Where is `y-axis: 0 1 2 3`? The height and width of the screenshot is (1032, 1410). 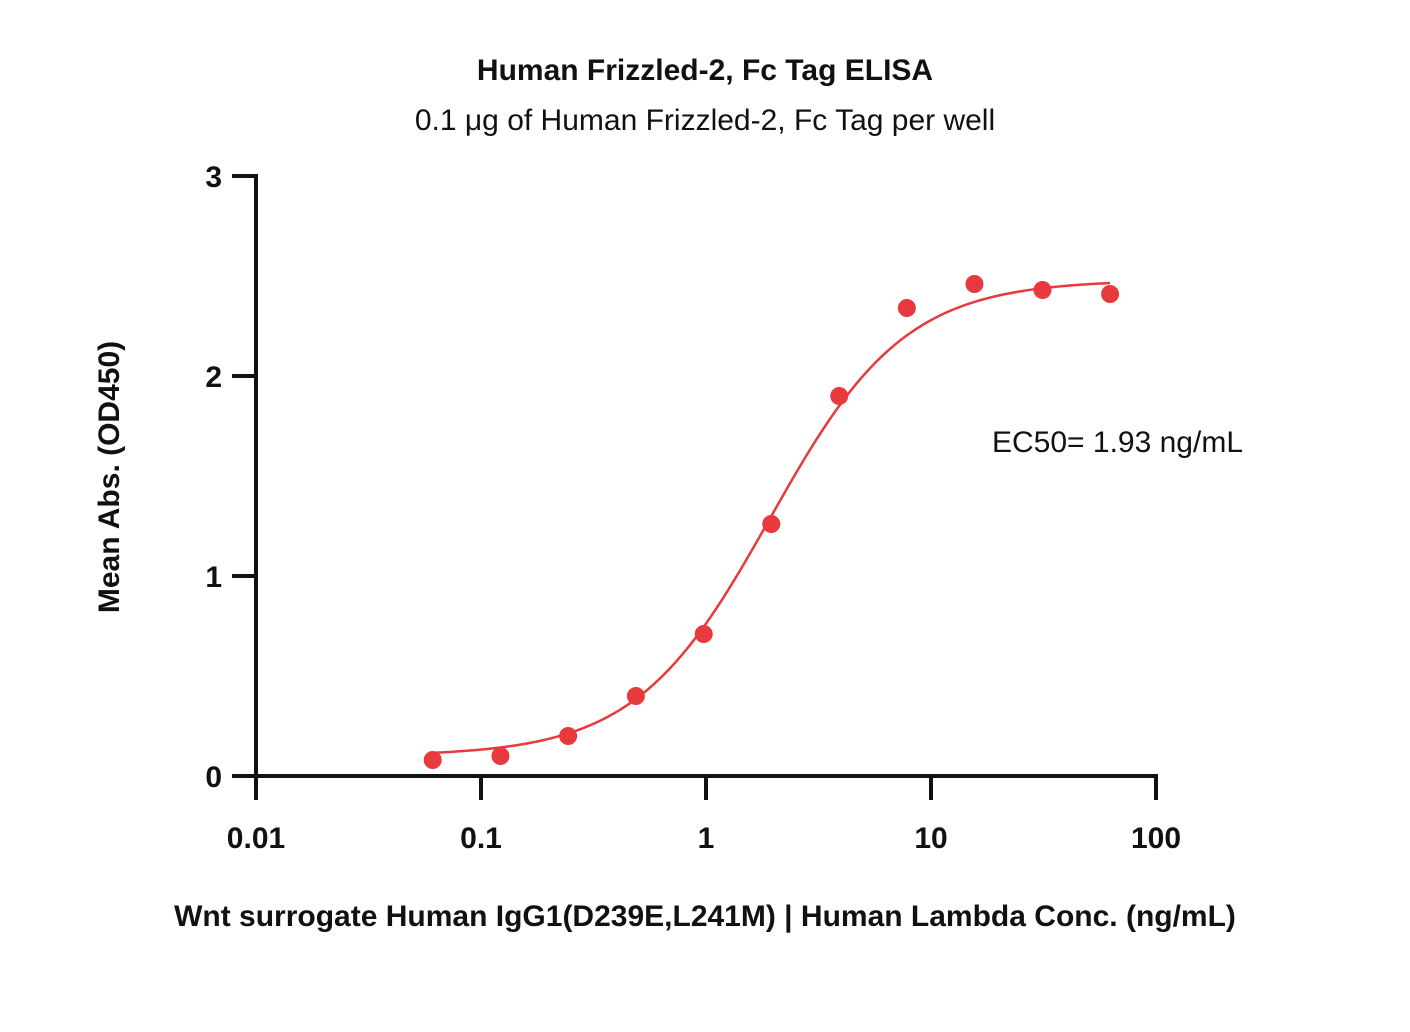
y-axis: 0 1 2 3 is located at coordinates (231, 477).